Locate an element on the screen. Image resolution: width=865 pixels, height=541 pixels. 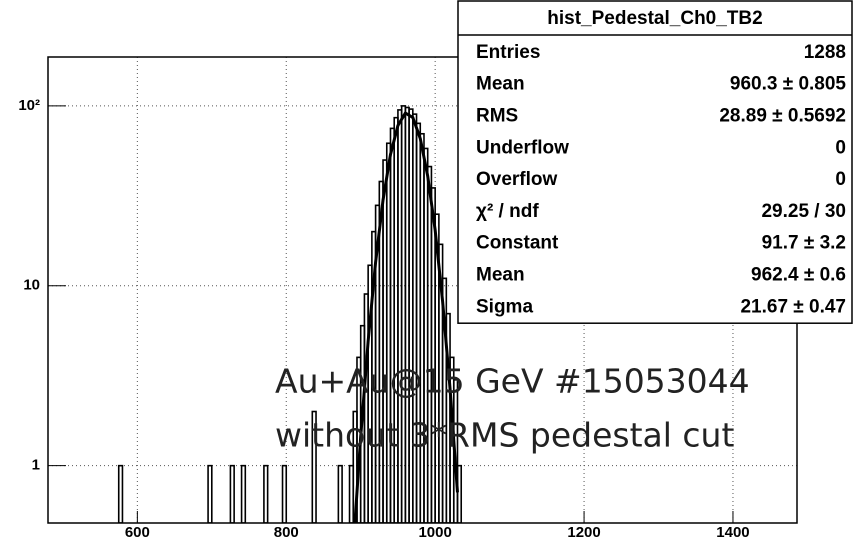
stats-label: Constant is located at coordinates (517, 243).